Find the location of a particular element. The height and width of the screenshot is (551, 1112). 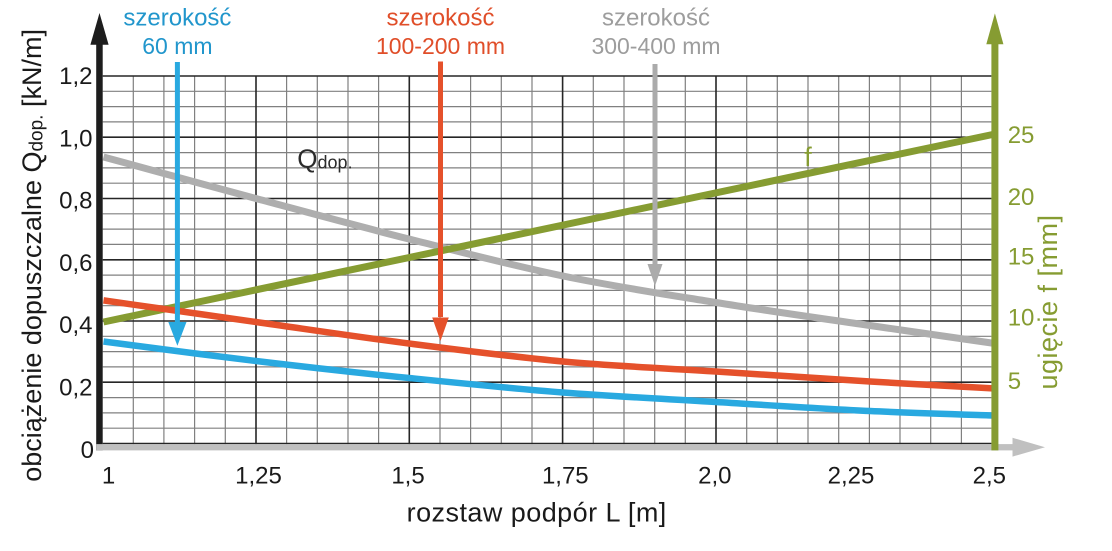

svg-text: 300-400 mm is located at coordinates (655, 46).